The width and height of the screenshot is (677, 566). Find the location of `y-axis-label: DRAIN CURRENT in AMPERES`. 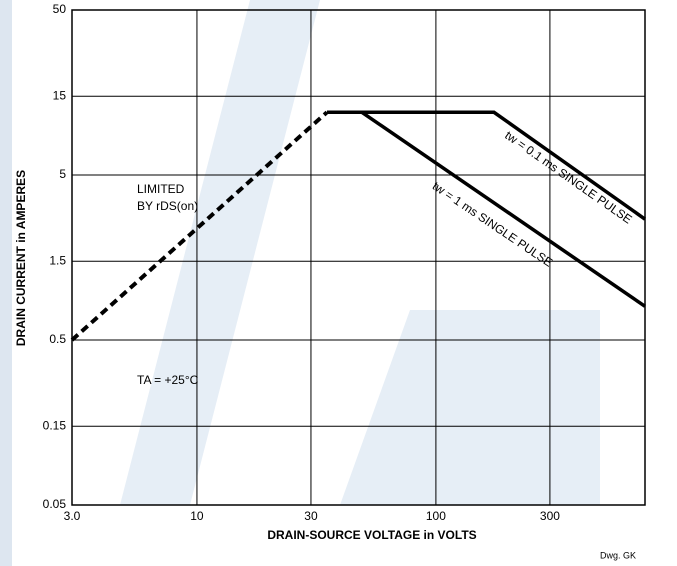

y-axis-label: DRAIN CURRENT in AMPERES is located at coordinates (21, 258).